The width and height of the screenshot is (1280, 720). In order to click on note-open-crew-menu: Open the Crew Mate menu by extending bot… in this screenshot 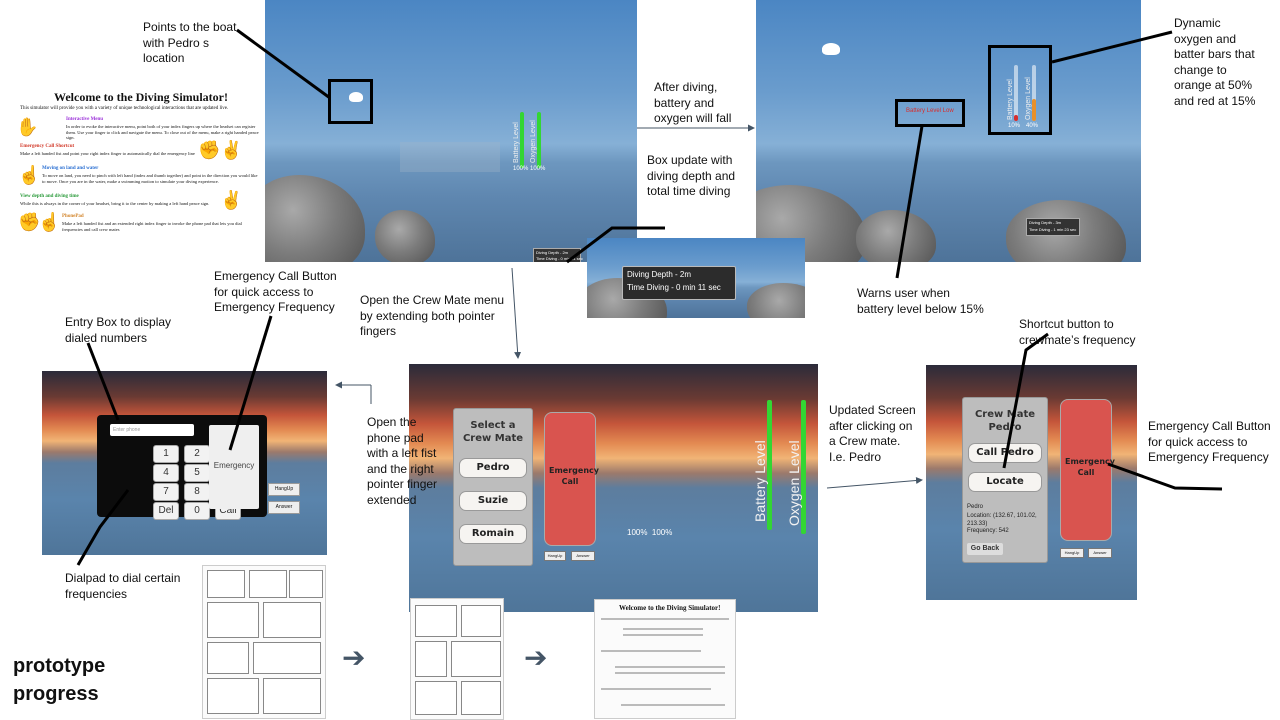, I will do `click(432, 315)`.